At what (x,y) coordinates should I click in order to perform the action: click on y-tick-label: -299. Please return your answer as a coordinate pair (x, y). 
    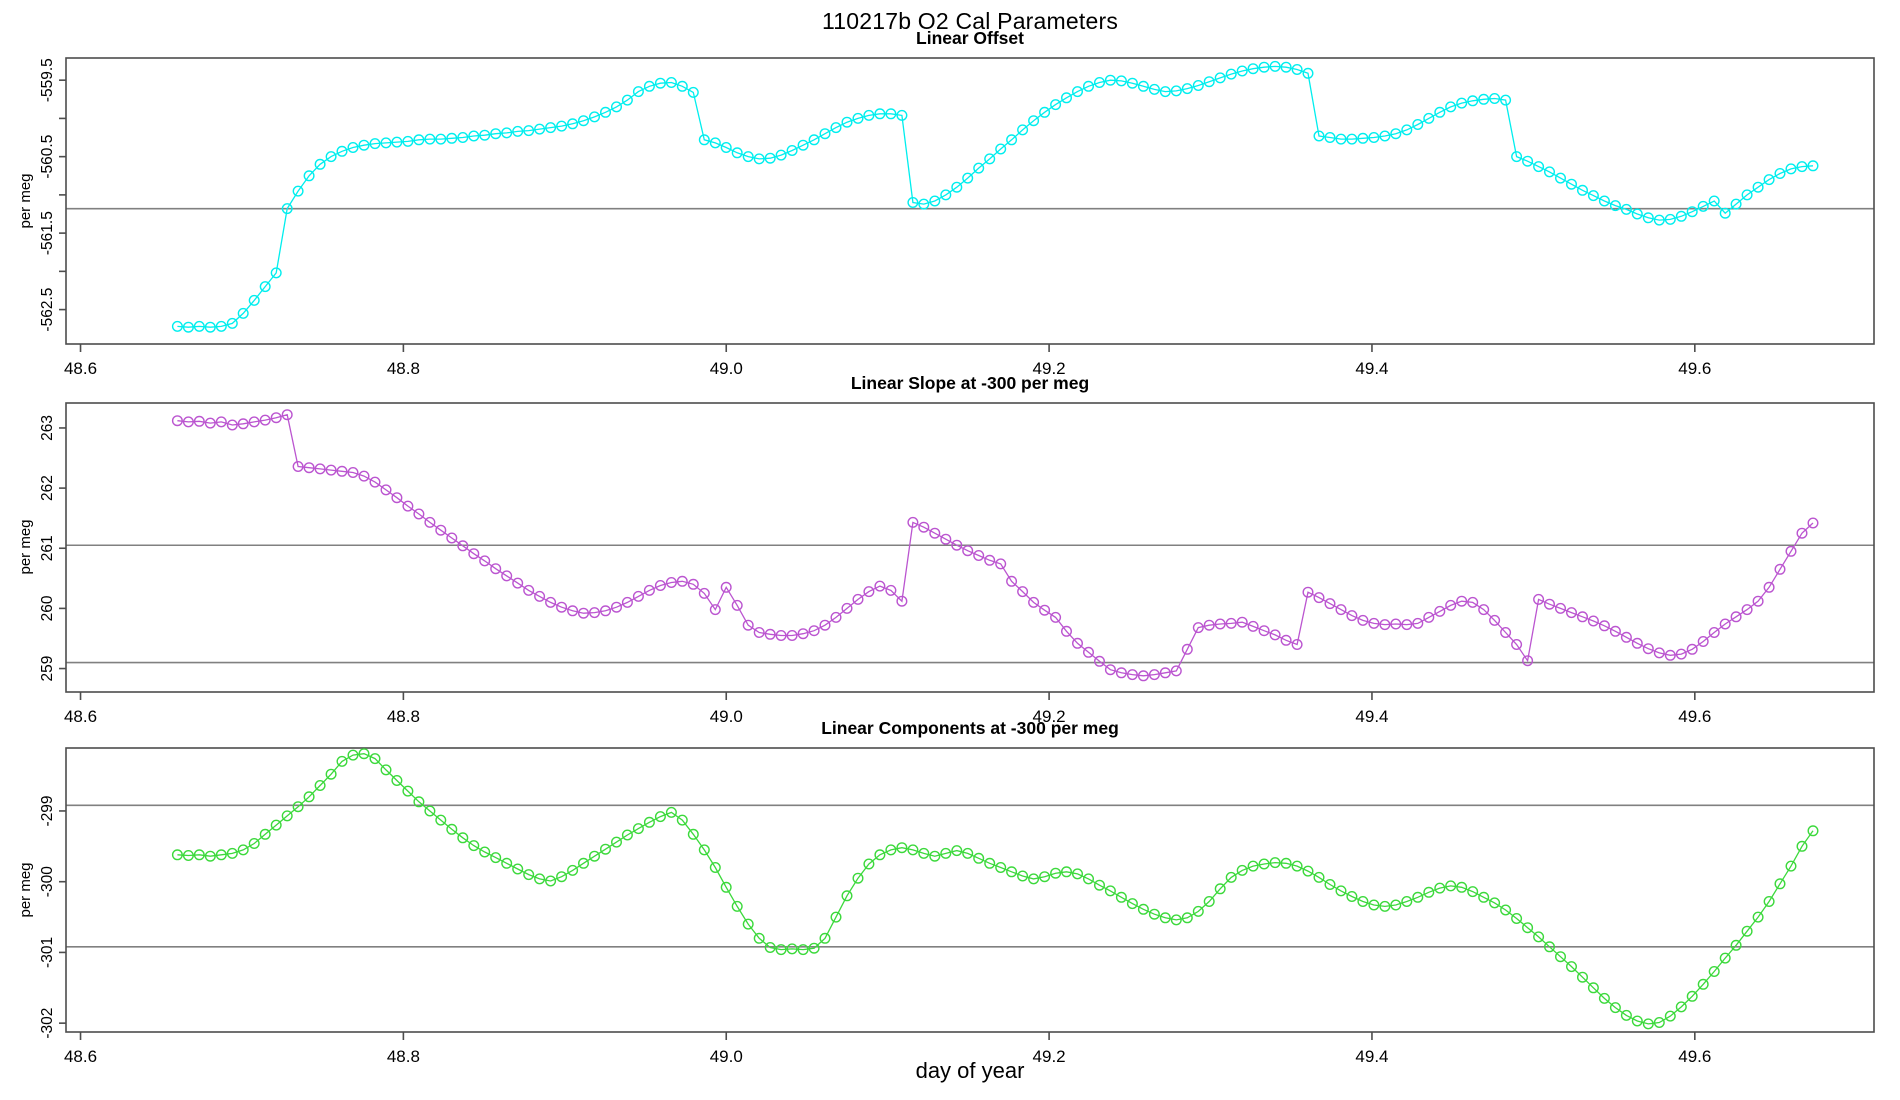
    Looking at the image, I should click on (47, 810).